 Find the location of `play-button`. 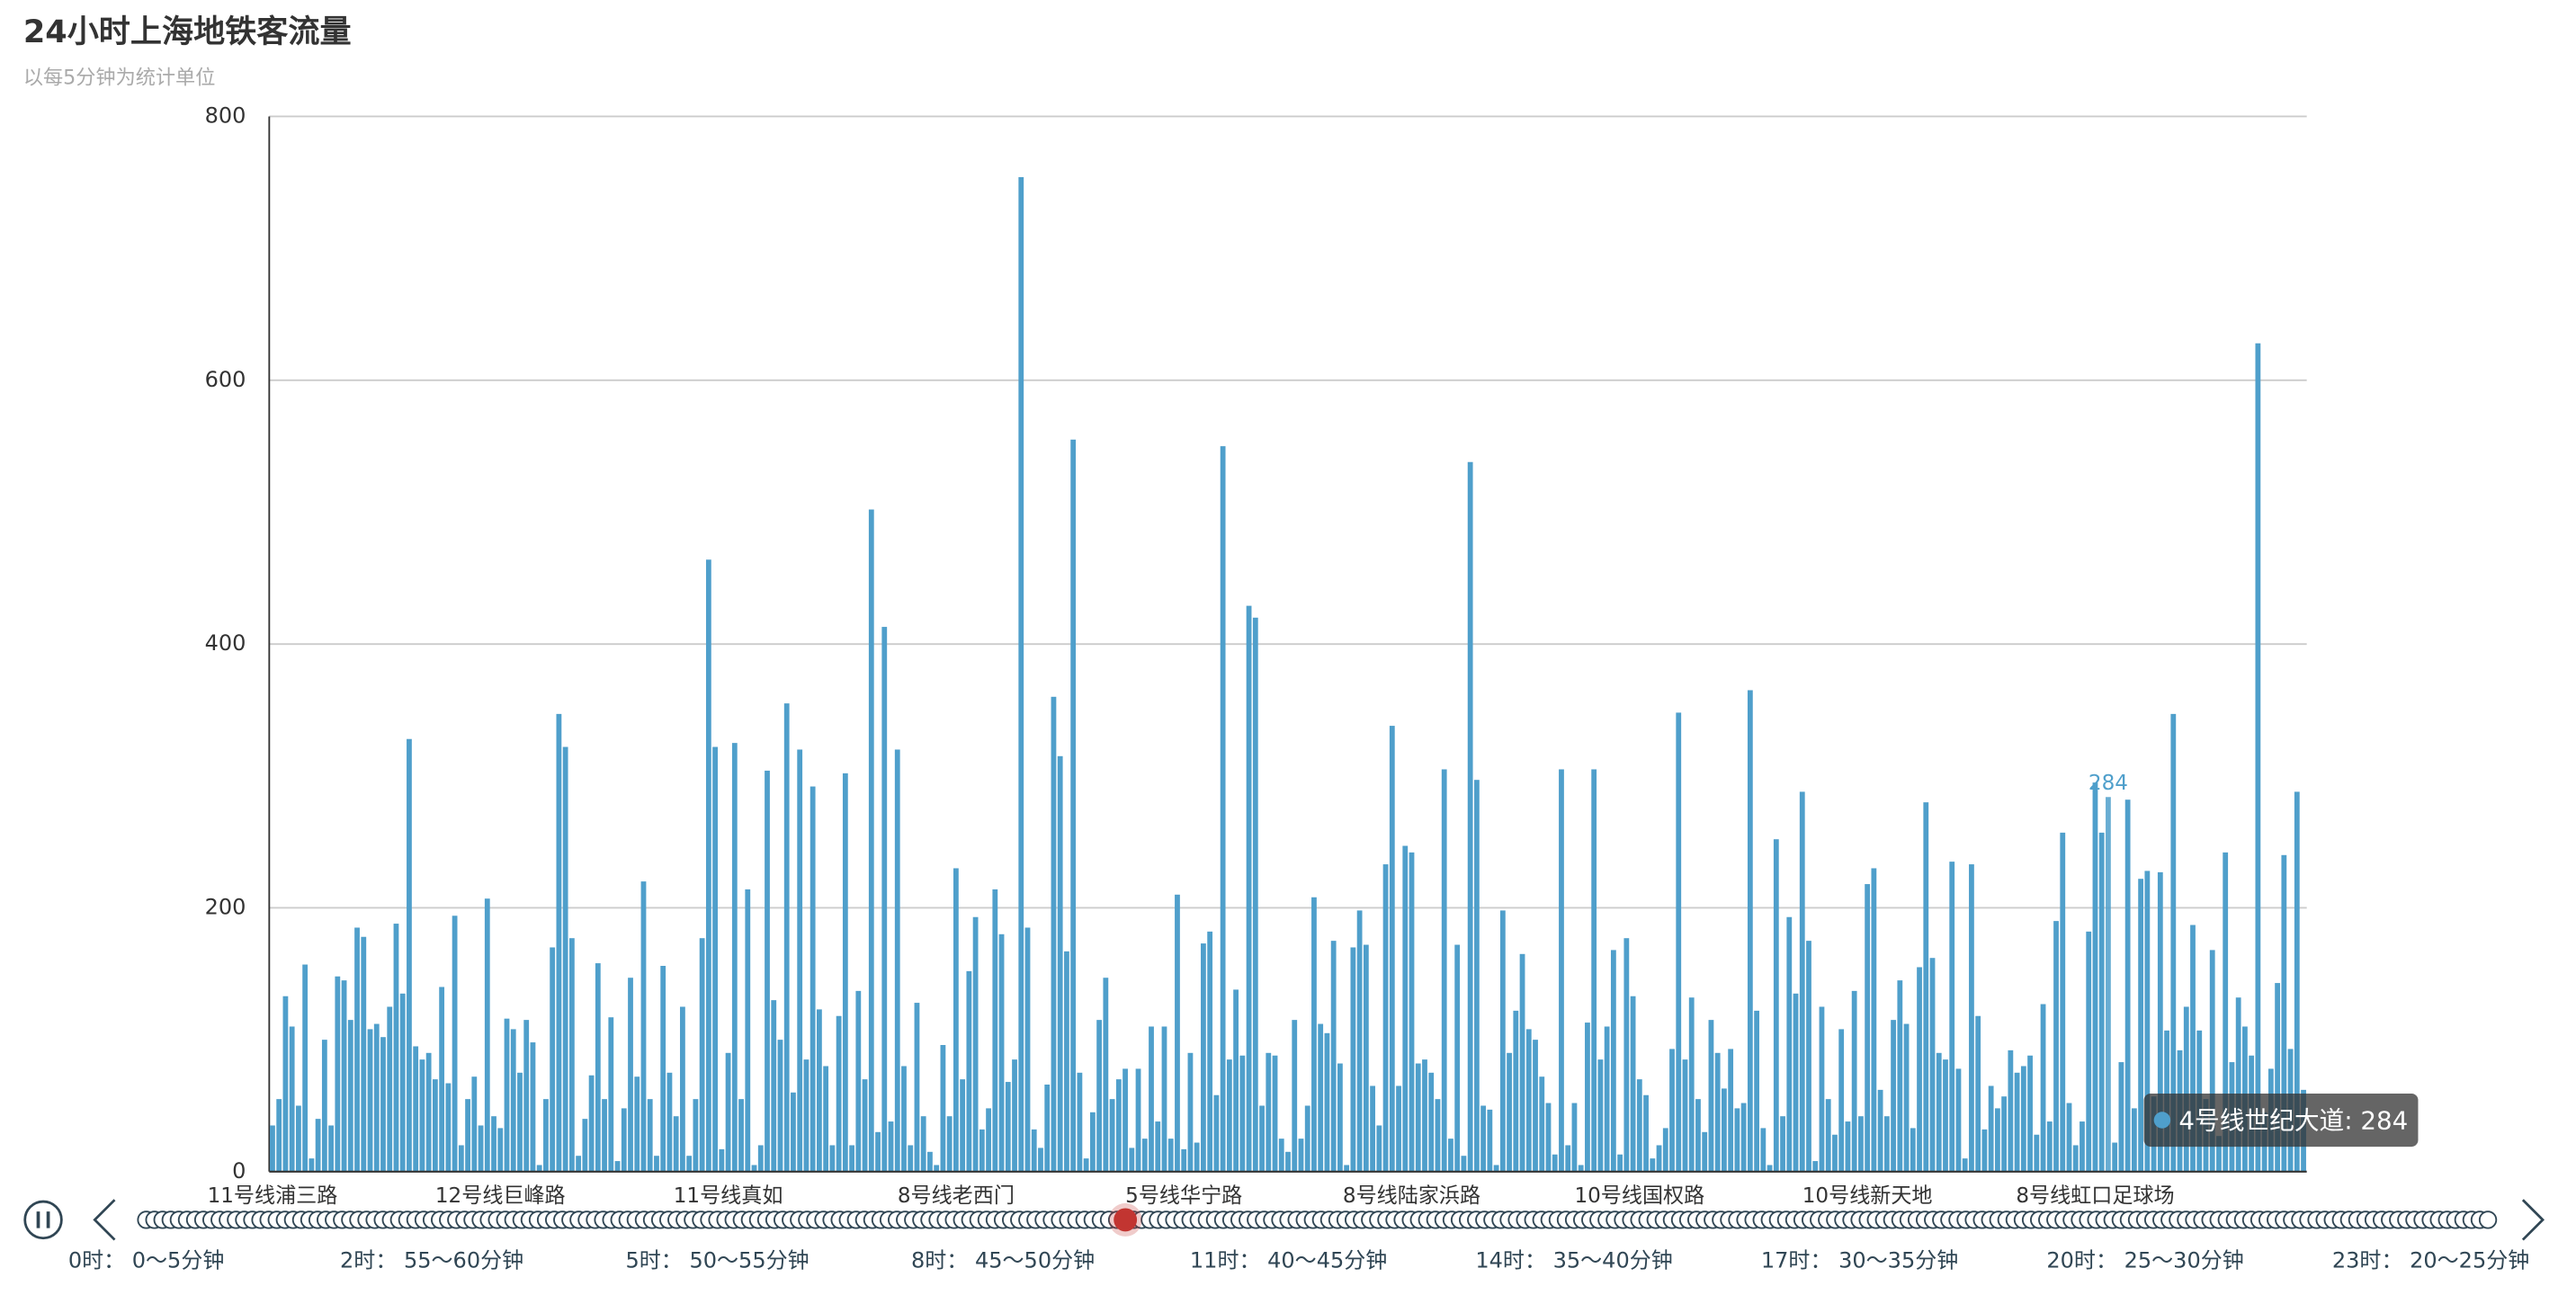

play-button is located at coordinates (43, 1220).